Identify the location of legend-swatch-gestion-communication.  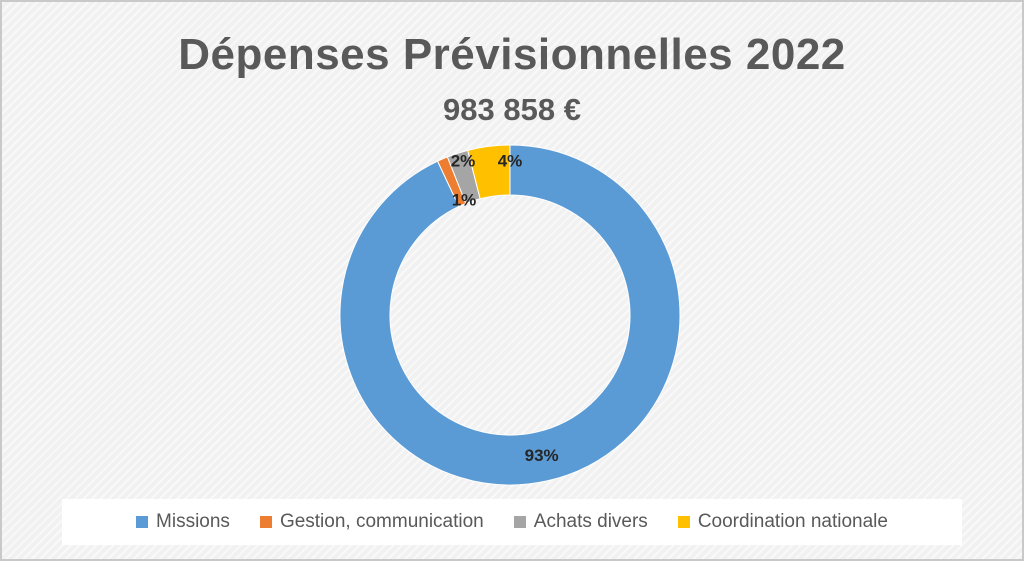
(265, 522).